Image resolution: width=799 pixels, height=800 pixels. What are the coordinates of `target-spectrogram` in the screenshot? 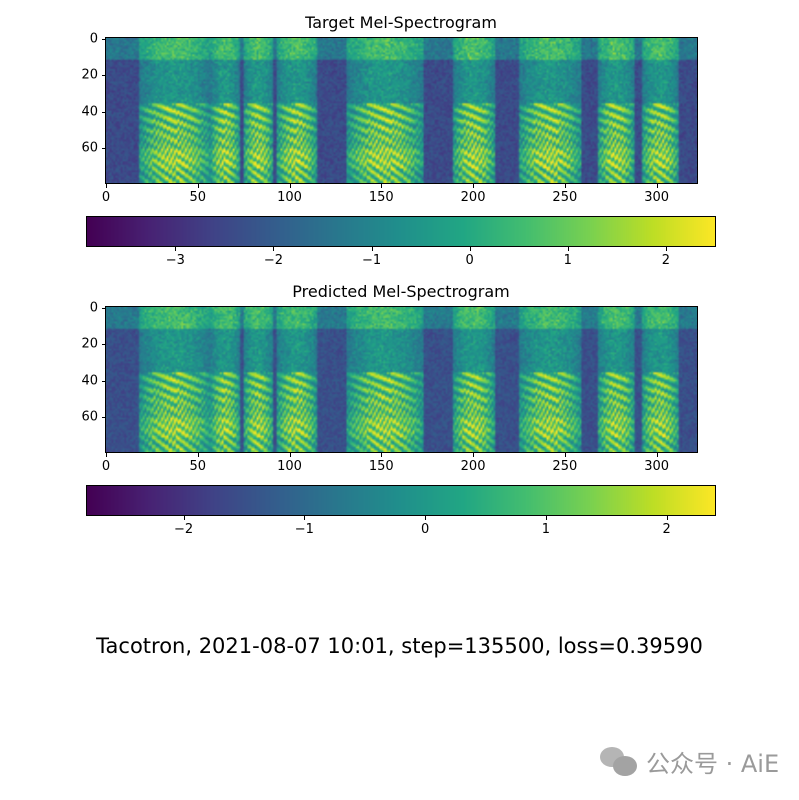 It's located at (401, 110).